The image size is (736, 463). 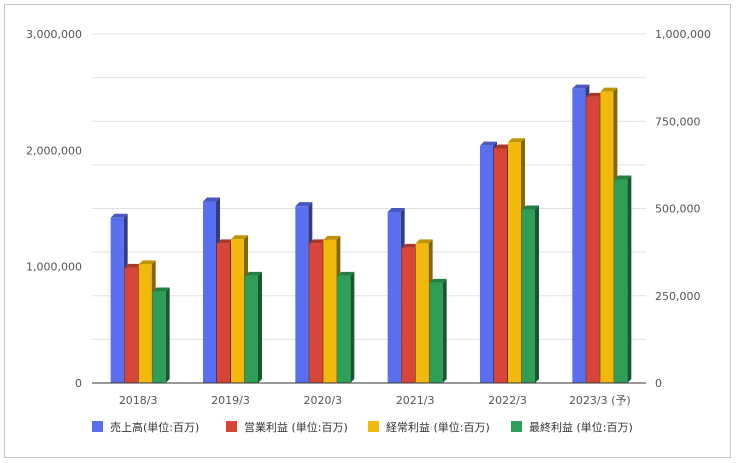 What do you see at coordinates (230, 400) in the screenshot?
I see `x-axis-tick-label: 2019/3` at bounding box center [230, 400].